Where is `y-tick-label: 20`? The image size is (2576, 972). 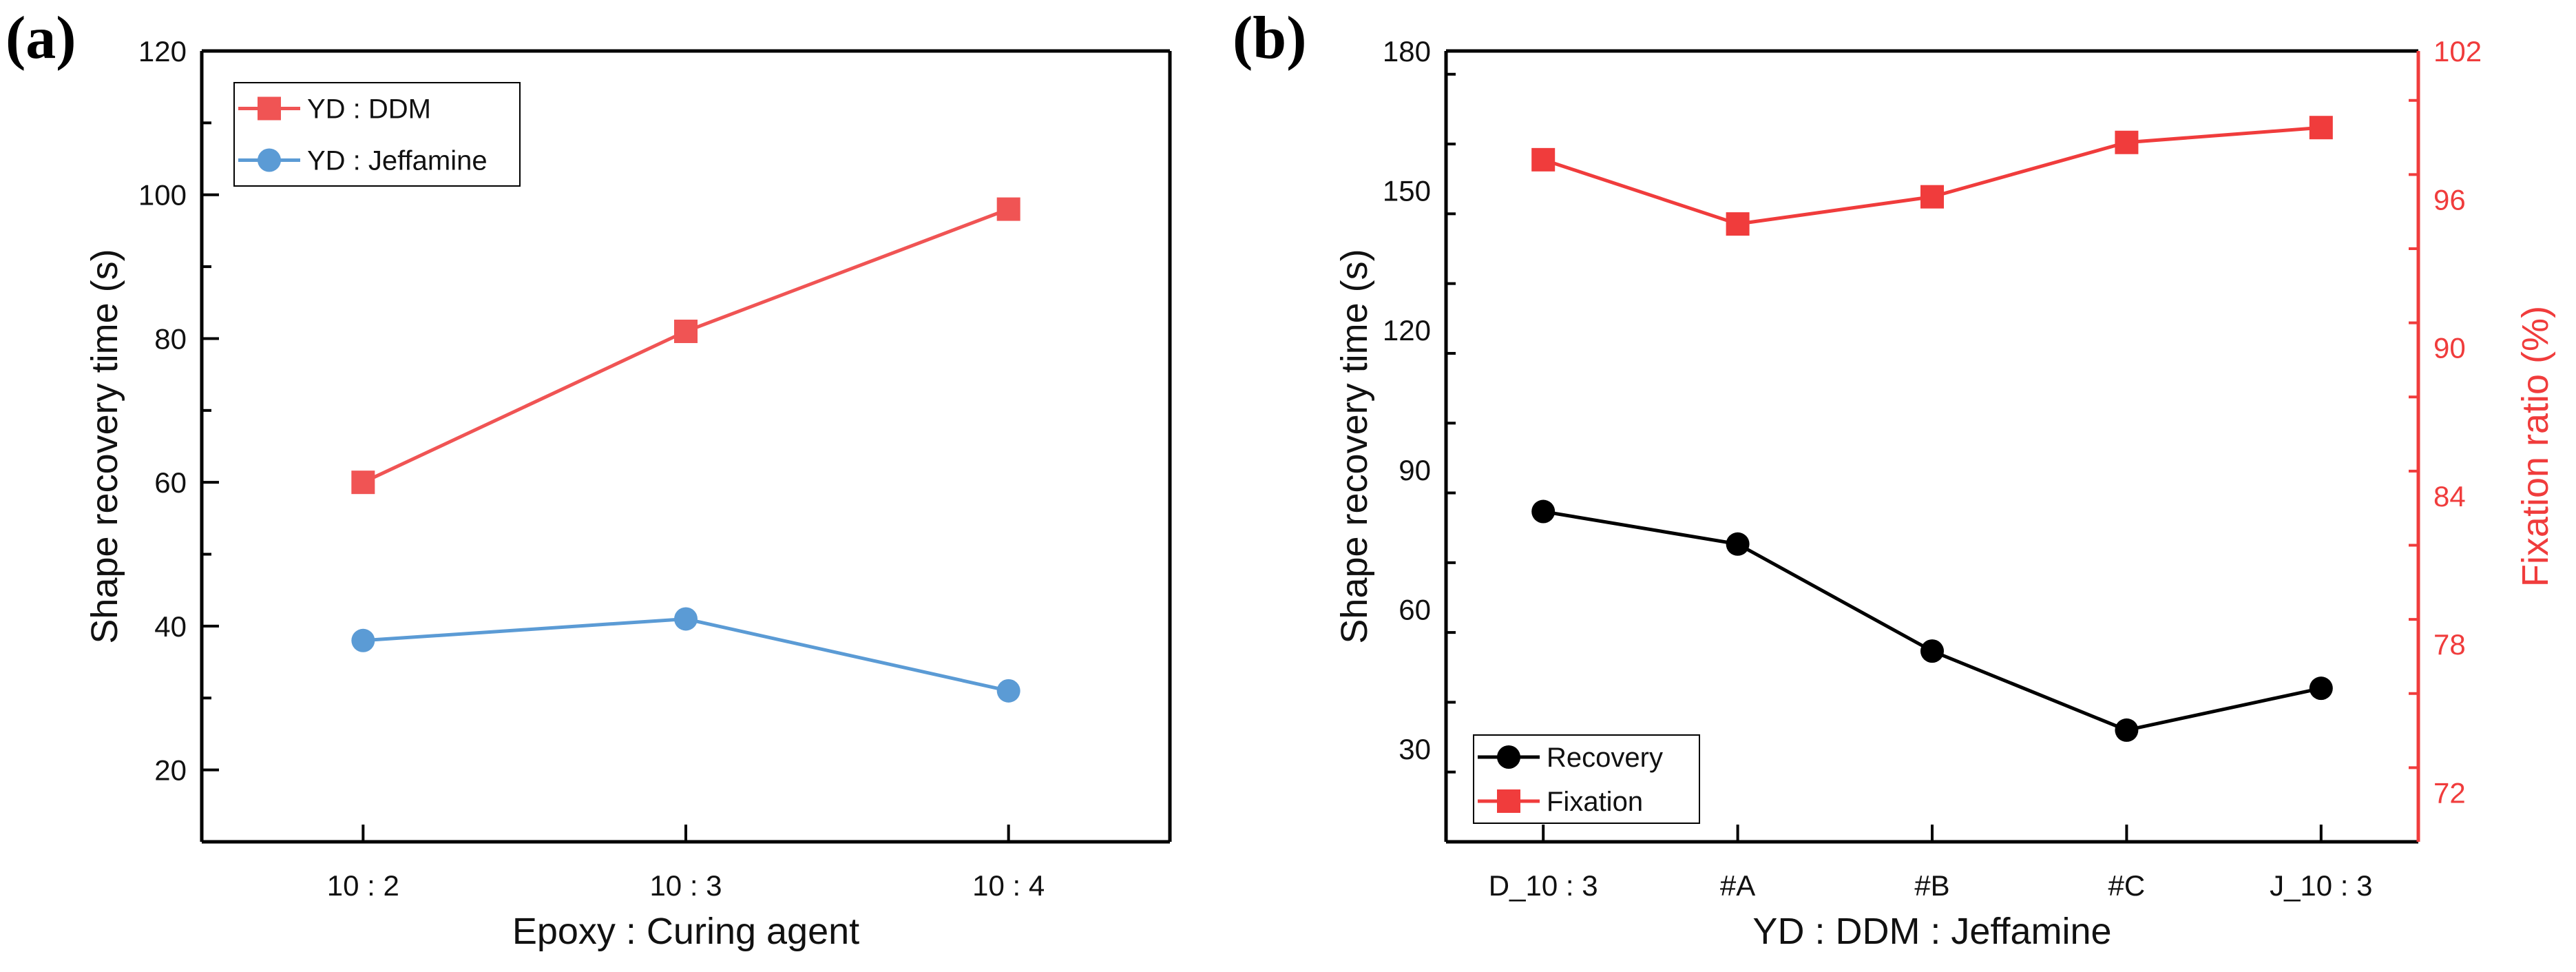 y-tick-label: 20 is located at coordinates (170, 770).